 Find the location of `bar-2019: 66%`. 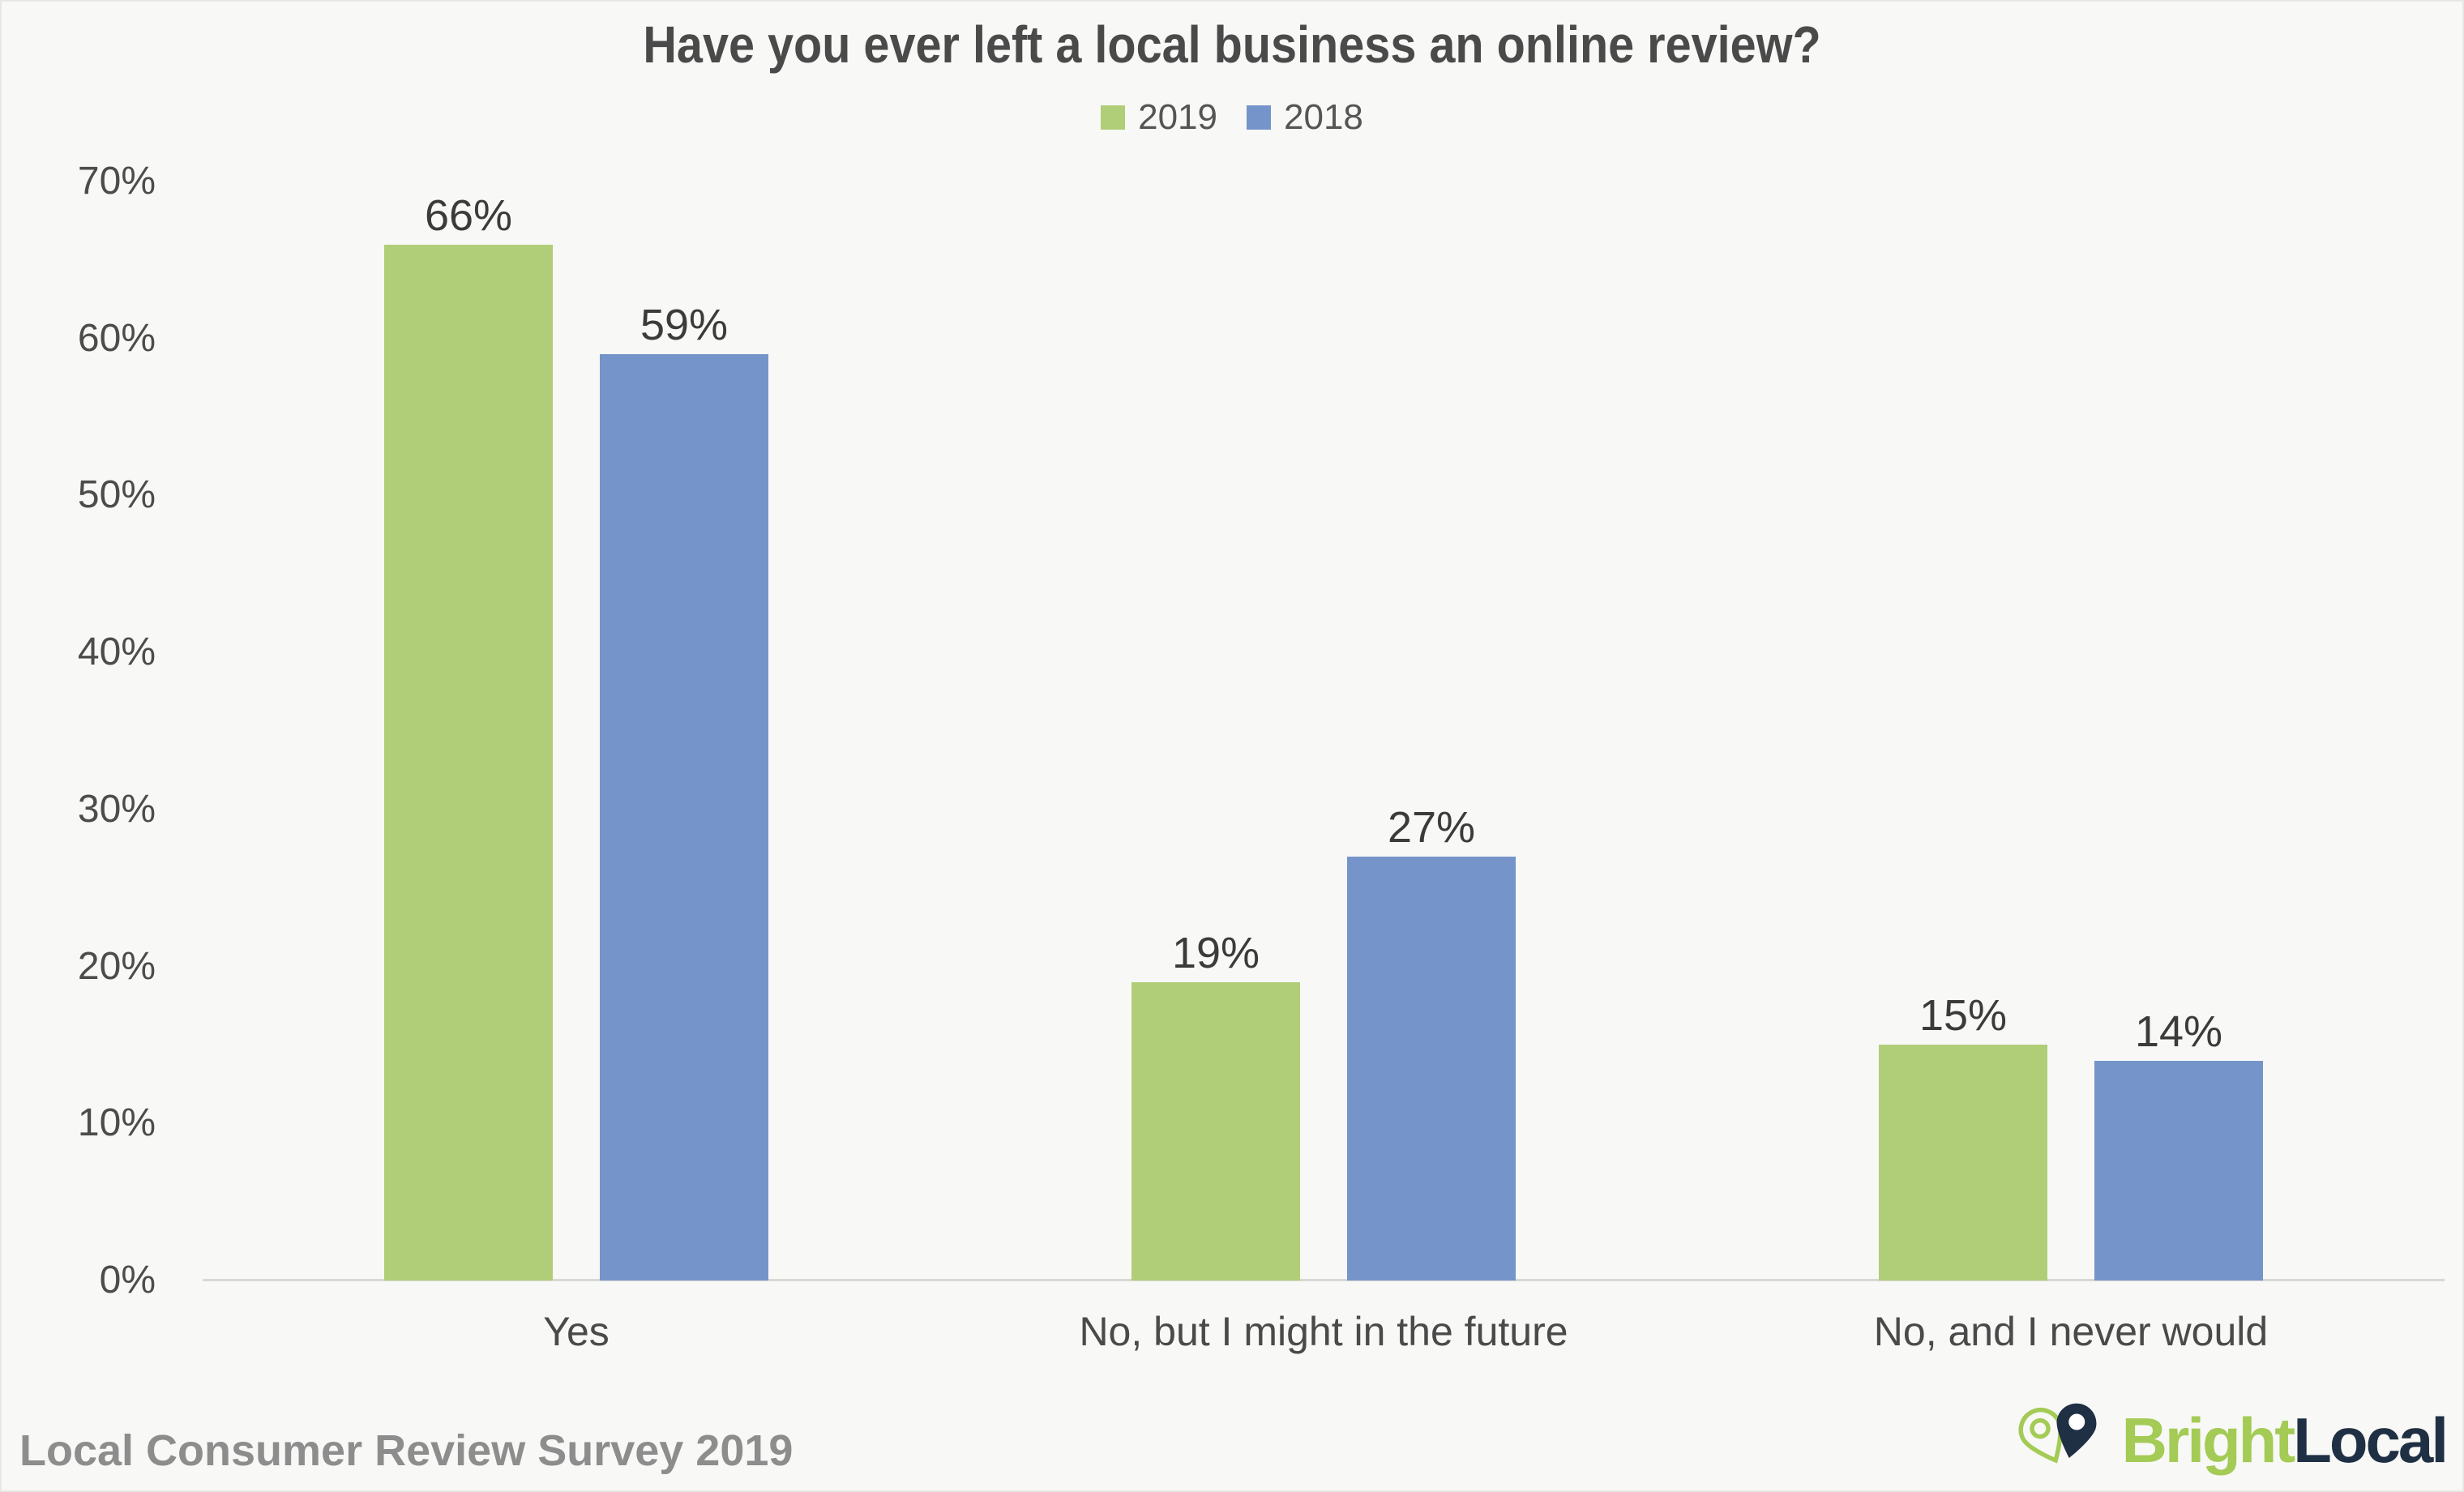

bar-2019: 66% is located at coordinates (468, 731).